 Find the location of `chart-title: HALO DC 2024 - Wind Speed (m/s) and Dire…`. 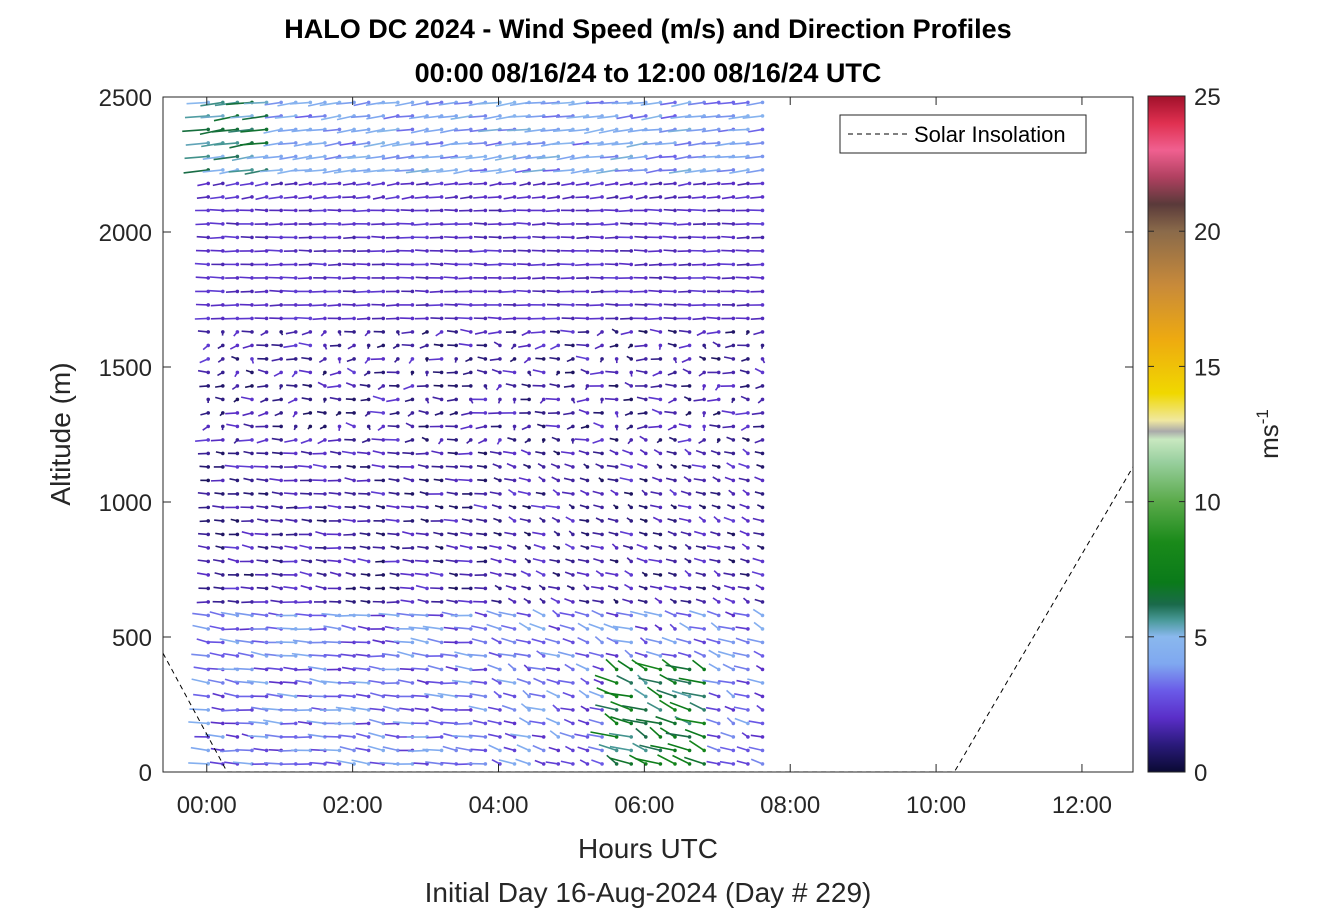

chart-title: HALO DC 2024 - Wind Speed (m/s) and Dire… is located at coordinates (647, 29).